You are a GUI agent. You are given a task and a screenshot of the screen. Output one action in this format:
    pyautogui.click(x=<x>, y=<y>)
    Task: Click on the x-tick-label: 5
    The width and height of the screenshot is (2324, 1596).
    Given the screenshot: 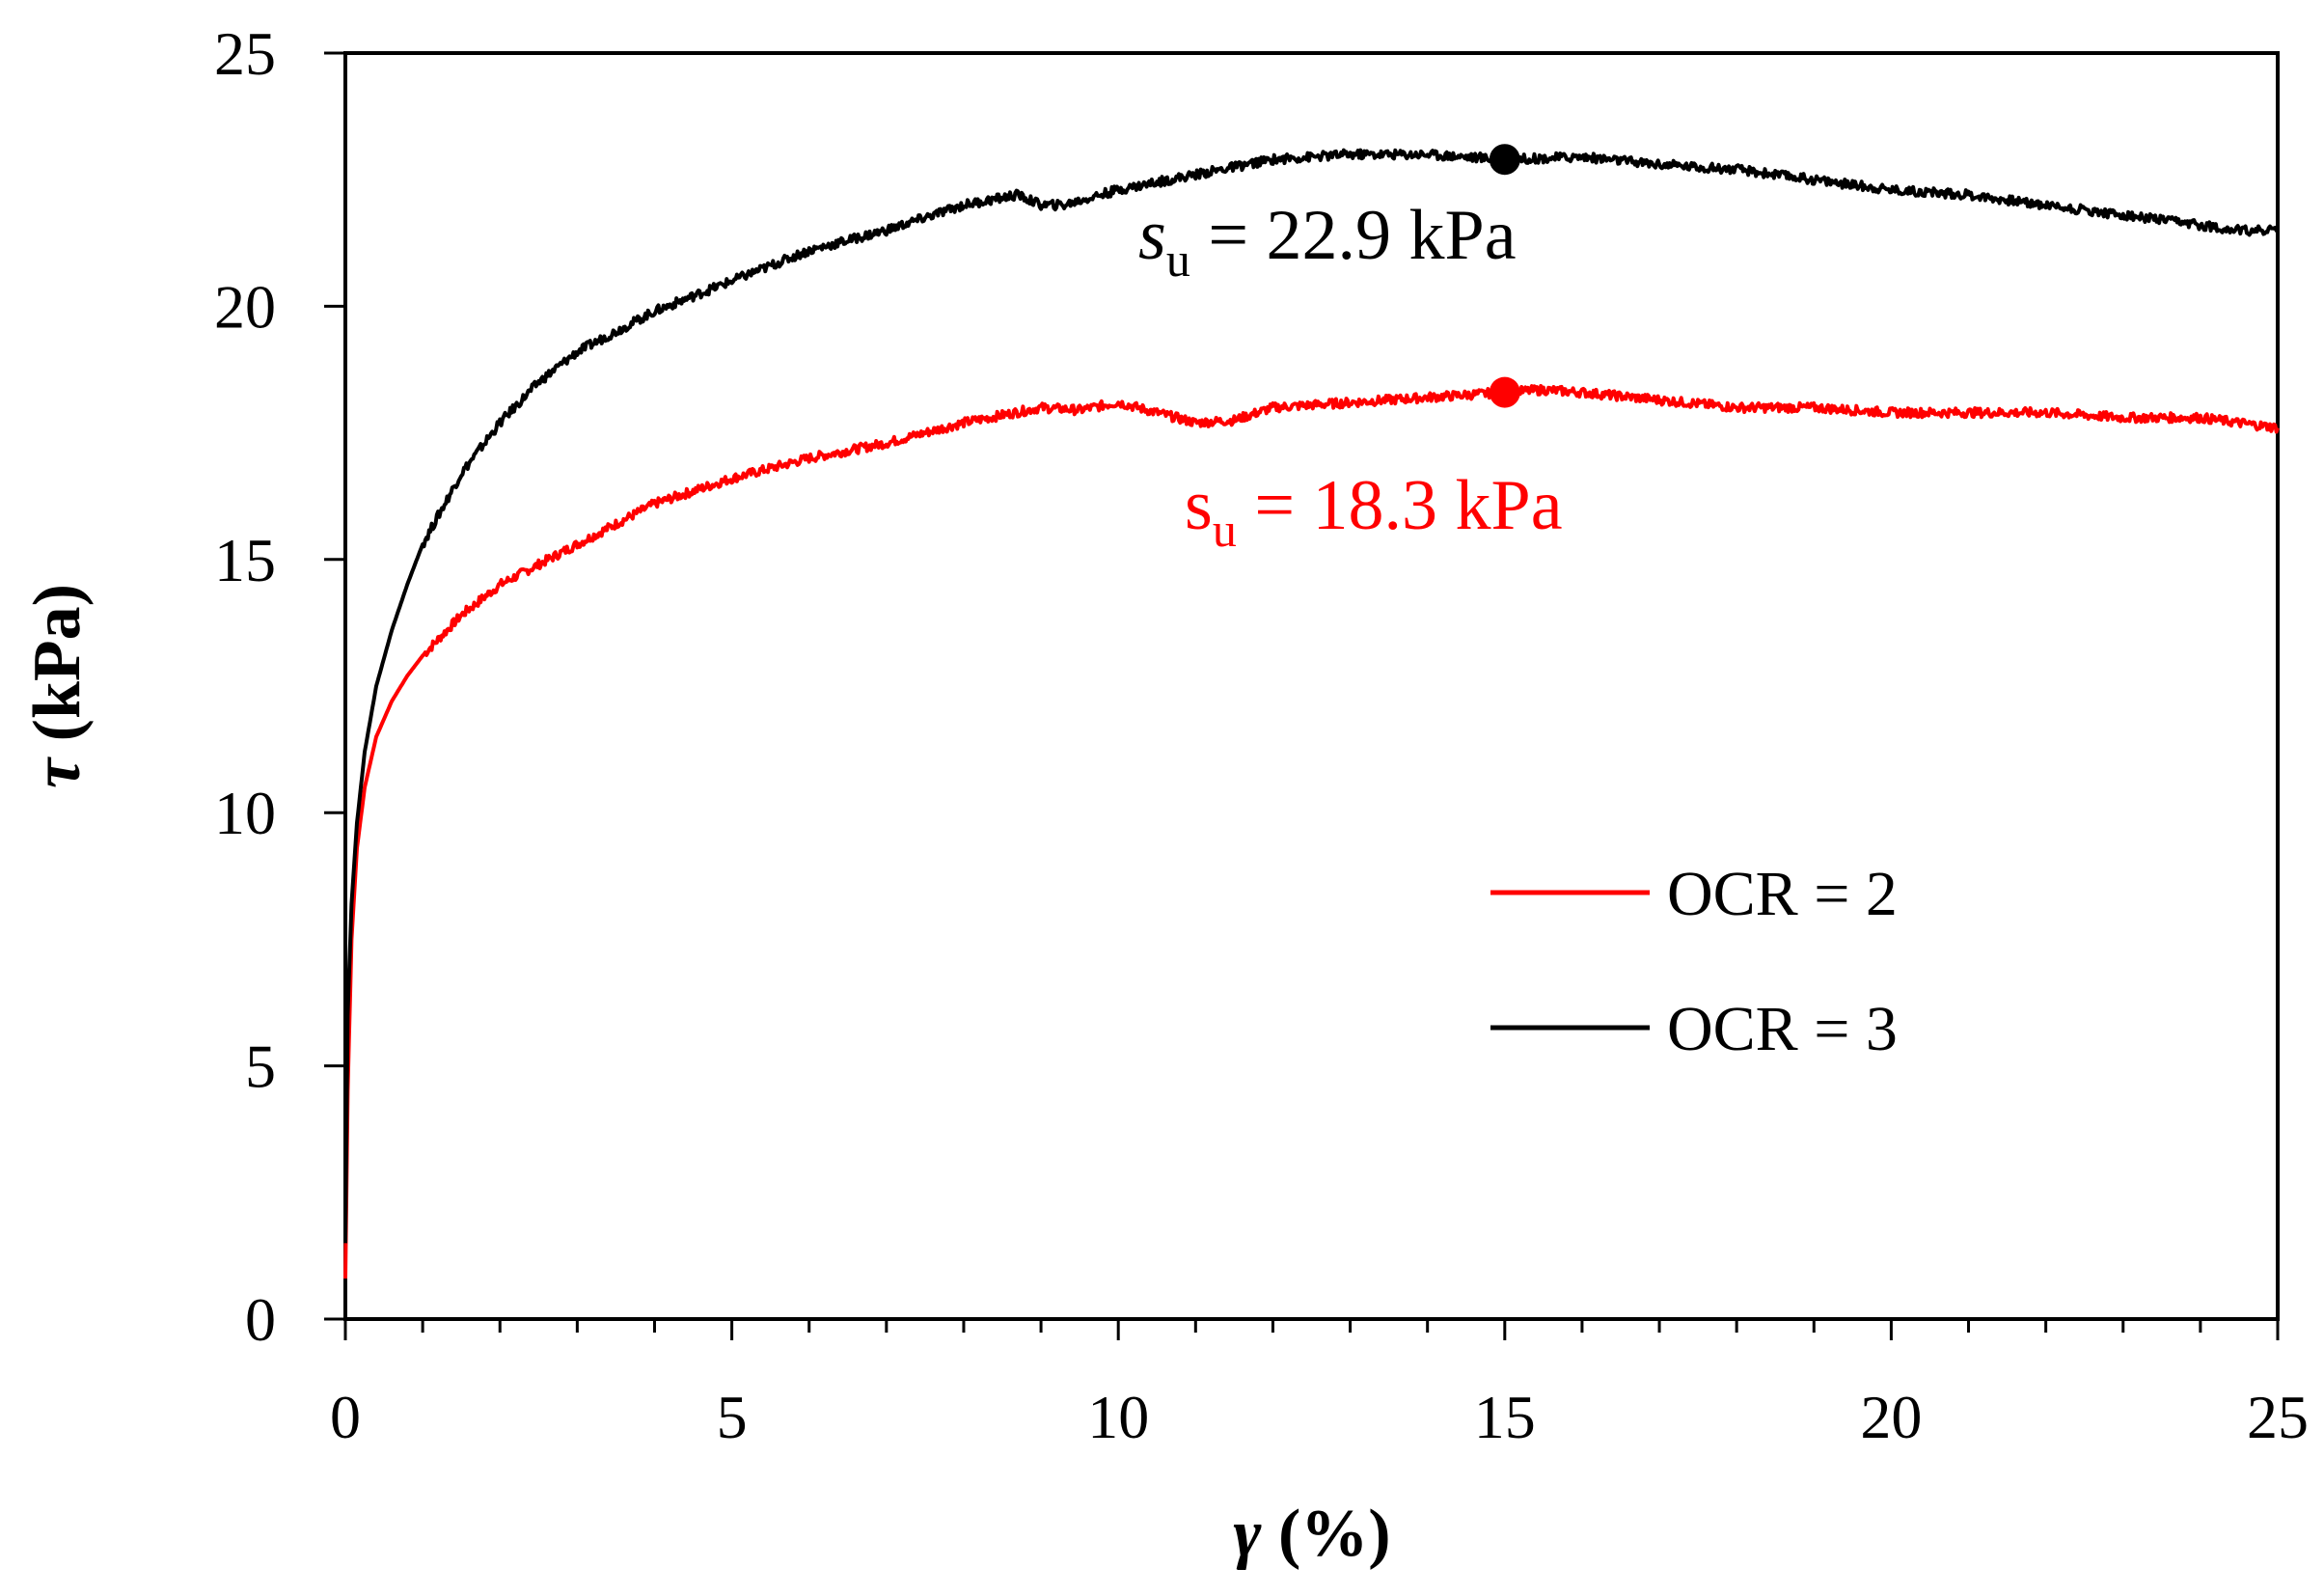 What is the action you would take?
    pyautogui.click(x=732, y=1417)
    